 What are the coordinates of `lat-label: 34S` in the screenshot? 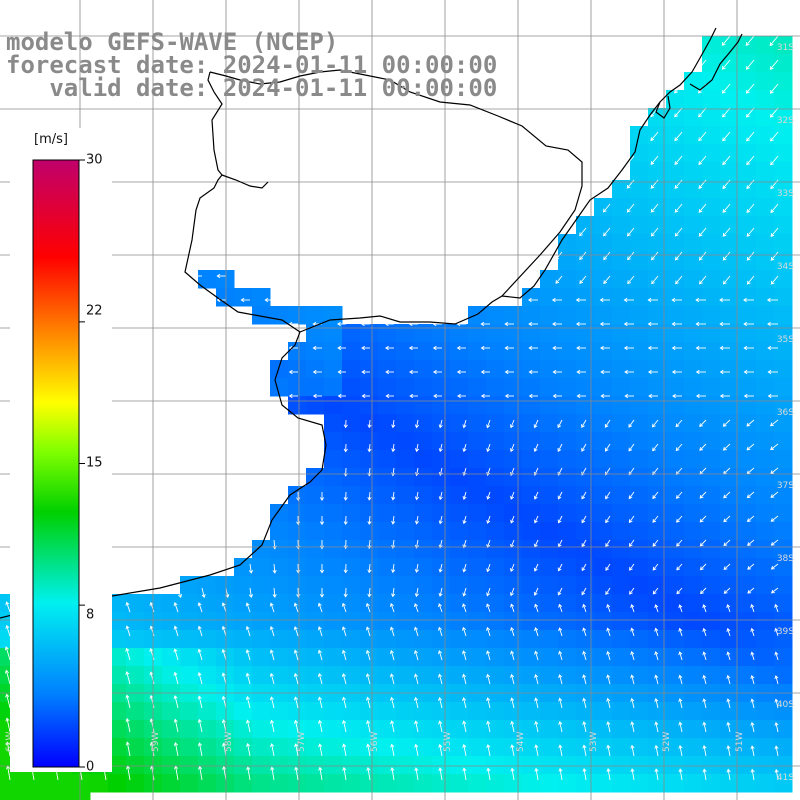 It's located at (785, 267).